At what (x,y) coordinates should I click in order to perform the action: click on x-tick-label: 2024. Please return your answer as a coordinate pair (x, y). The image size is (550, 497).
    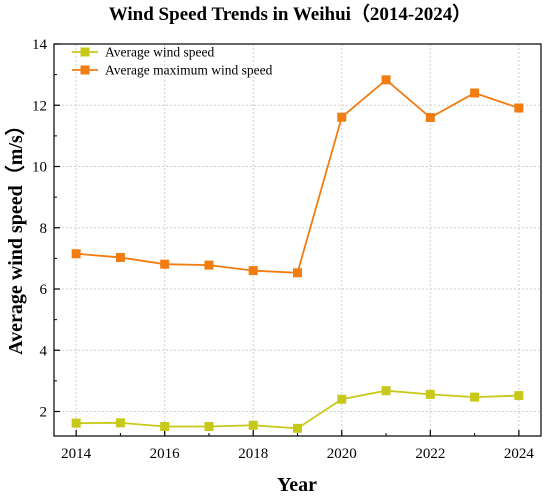
    Looking at the image, I should click on (519, 454).